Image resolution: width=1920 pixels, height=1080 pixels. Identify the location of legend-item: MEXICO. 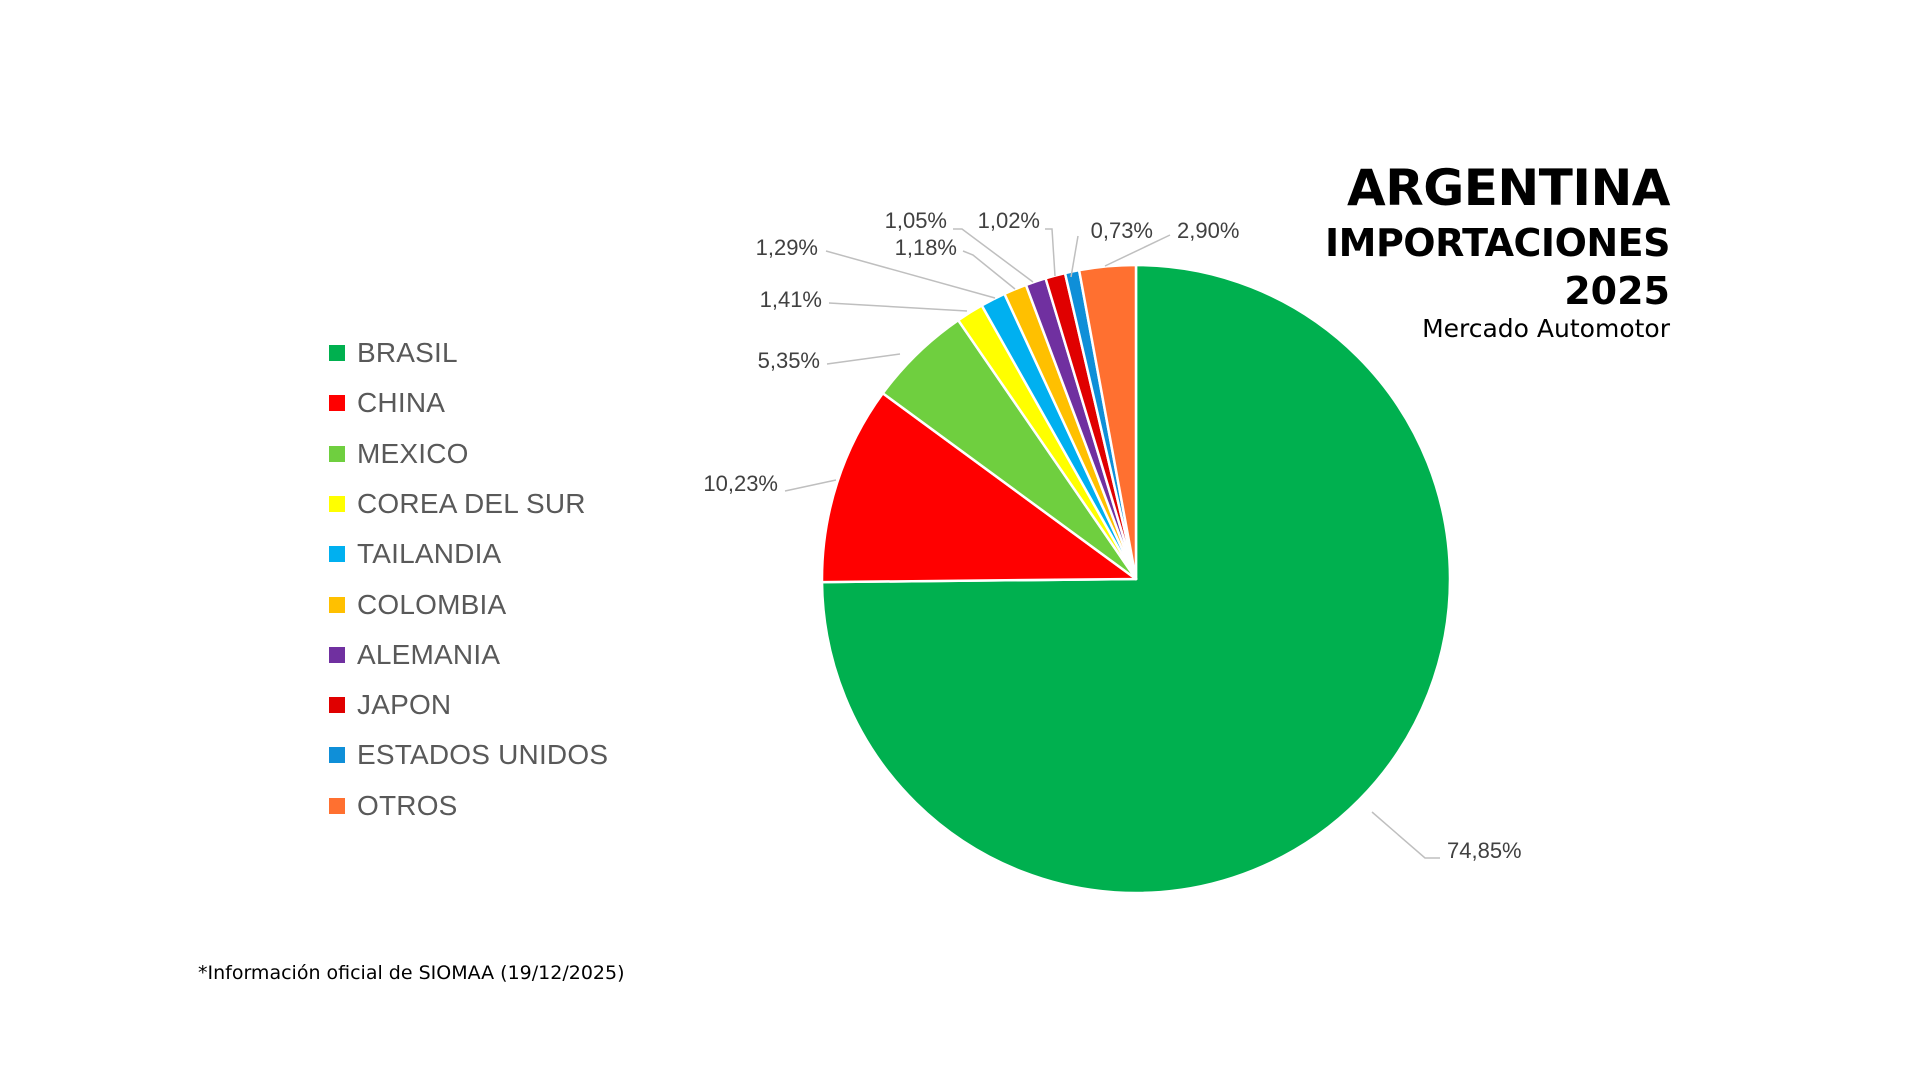
(399, 454).